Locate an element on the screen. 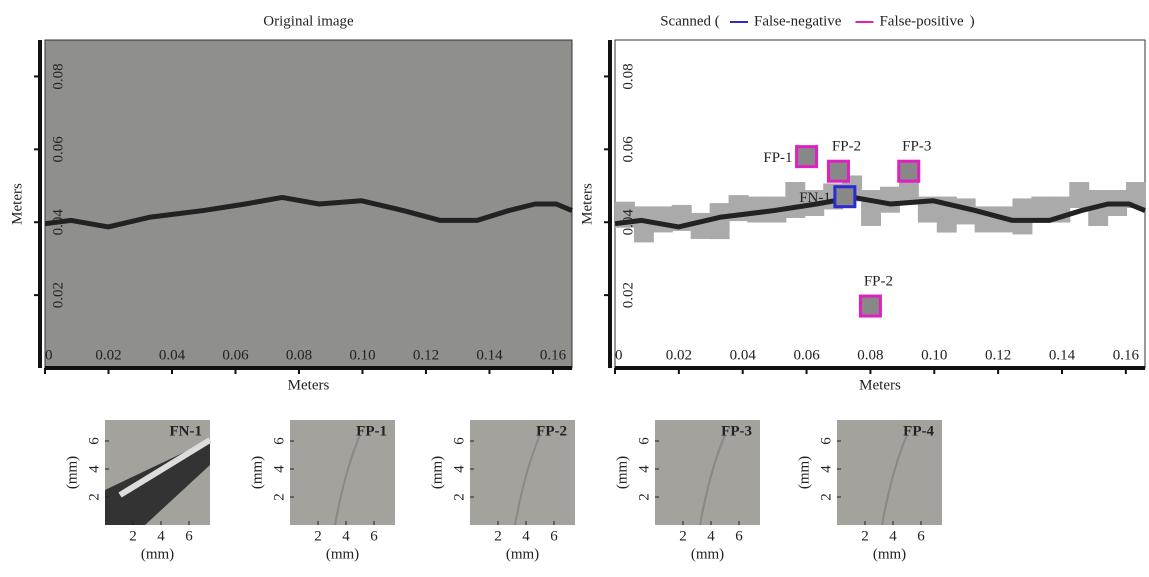 Image resolution: width=1149 pixels, height=577 pixels. panel-label: FP-3 is located at coordinates (736, 431).